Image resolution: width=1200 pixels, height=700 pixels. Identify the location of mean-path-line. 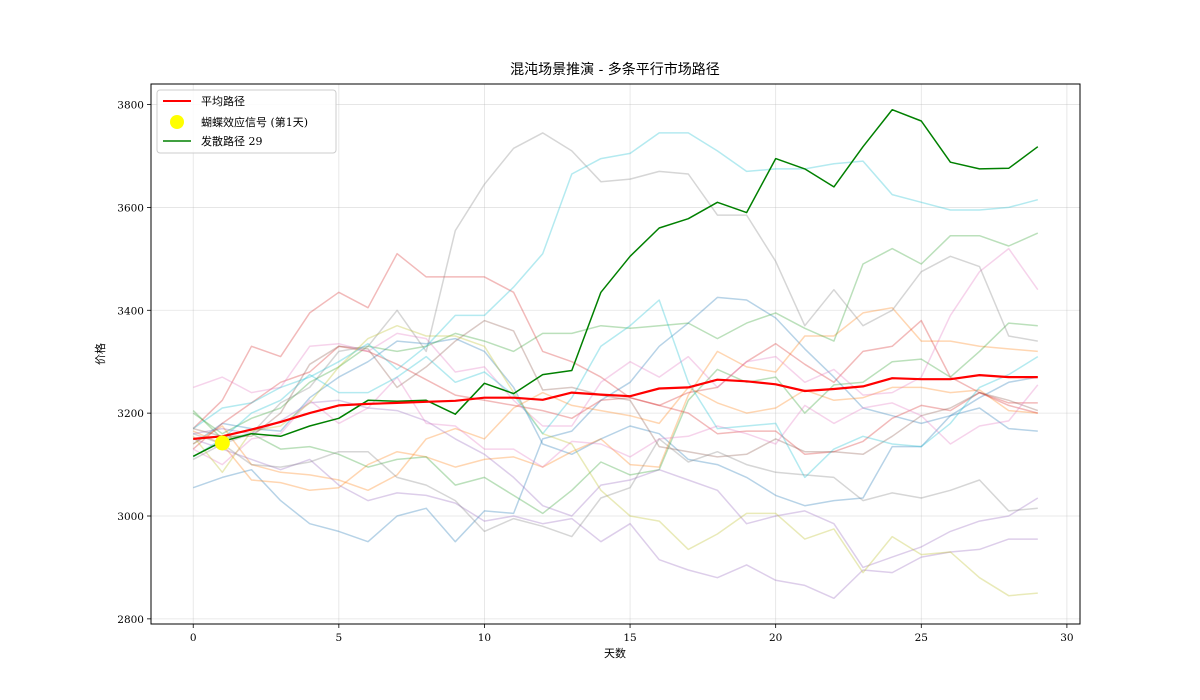
(615, 407).